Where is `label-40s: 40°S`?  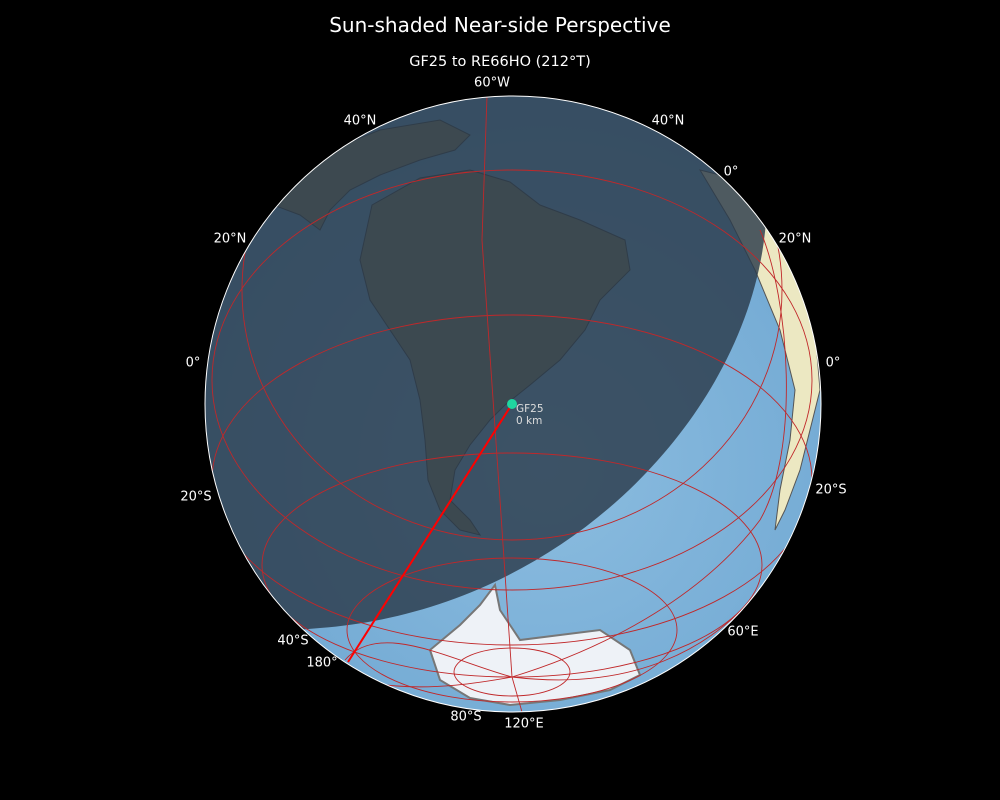 label-40s: 40°S is located at coordinates (293, 641).